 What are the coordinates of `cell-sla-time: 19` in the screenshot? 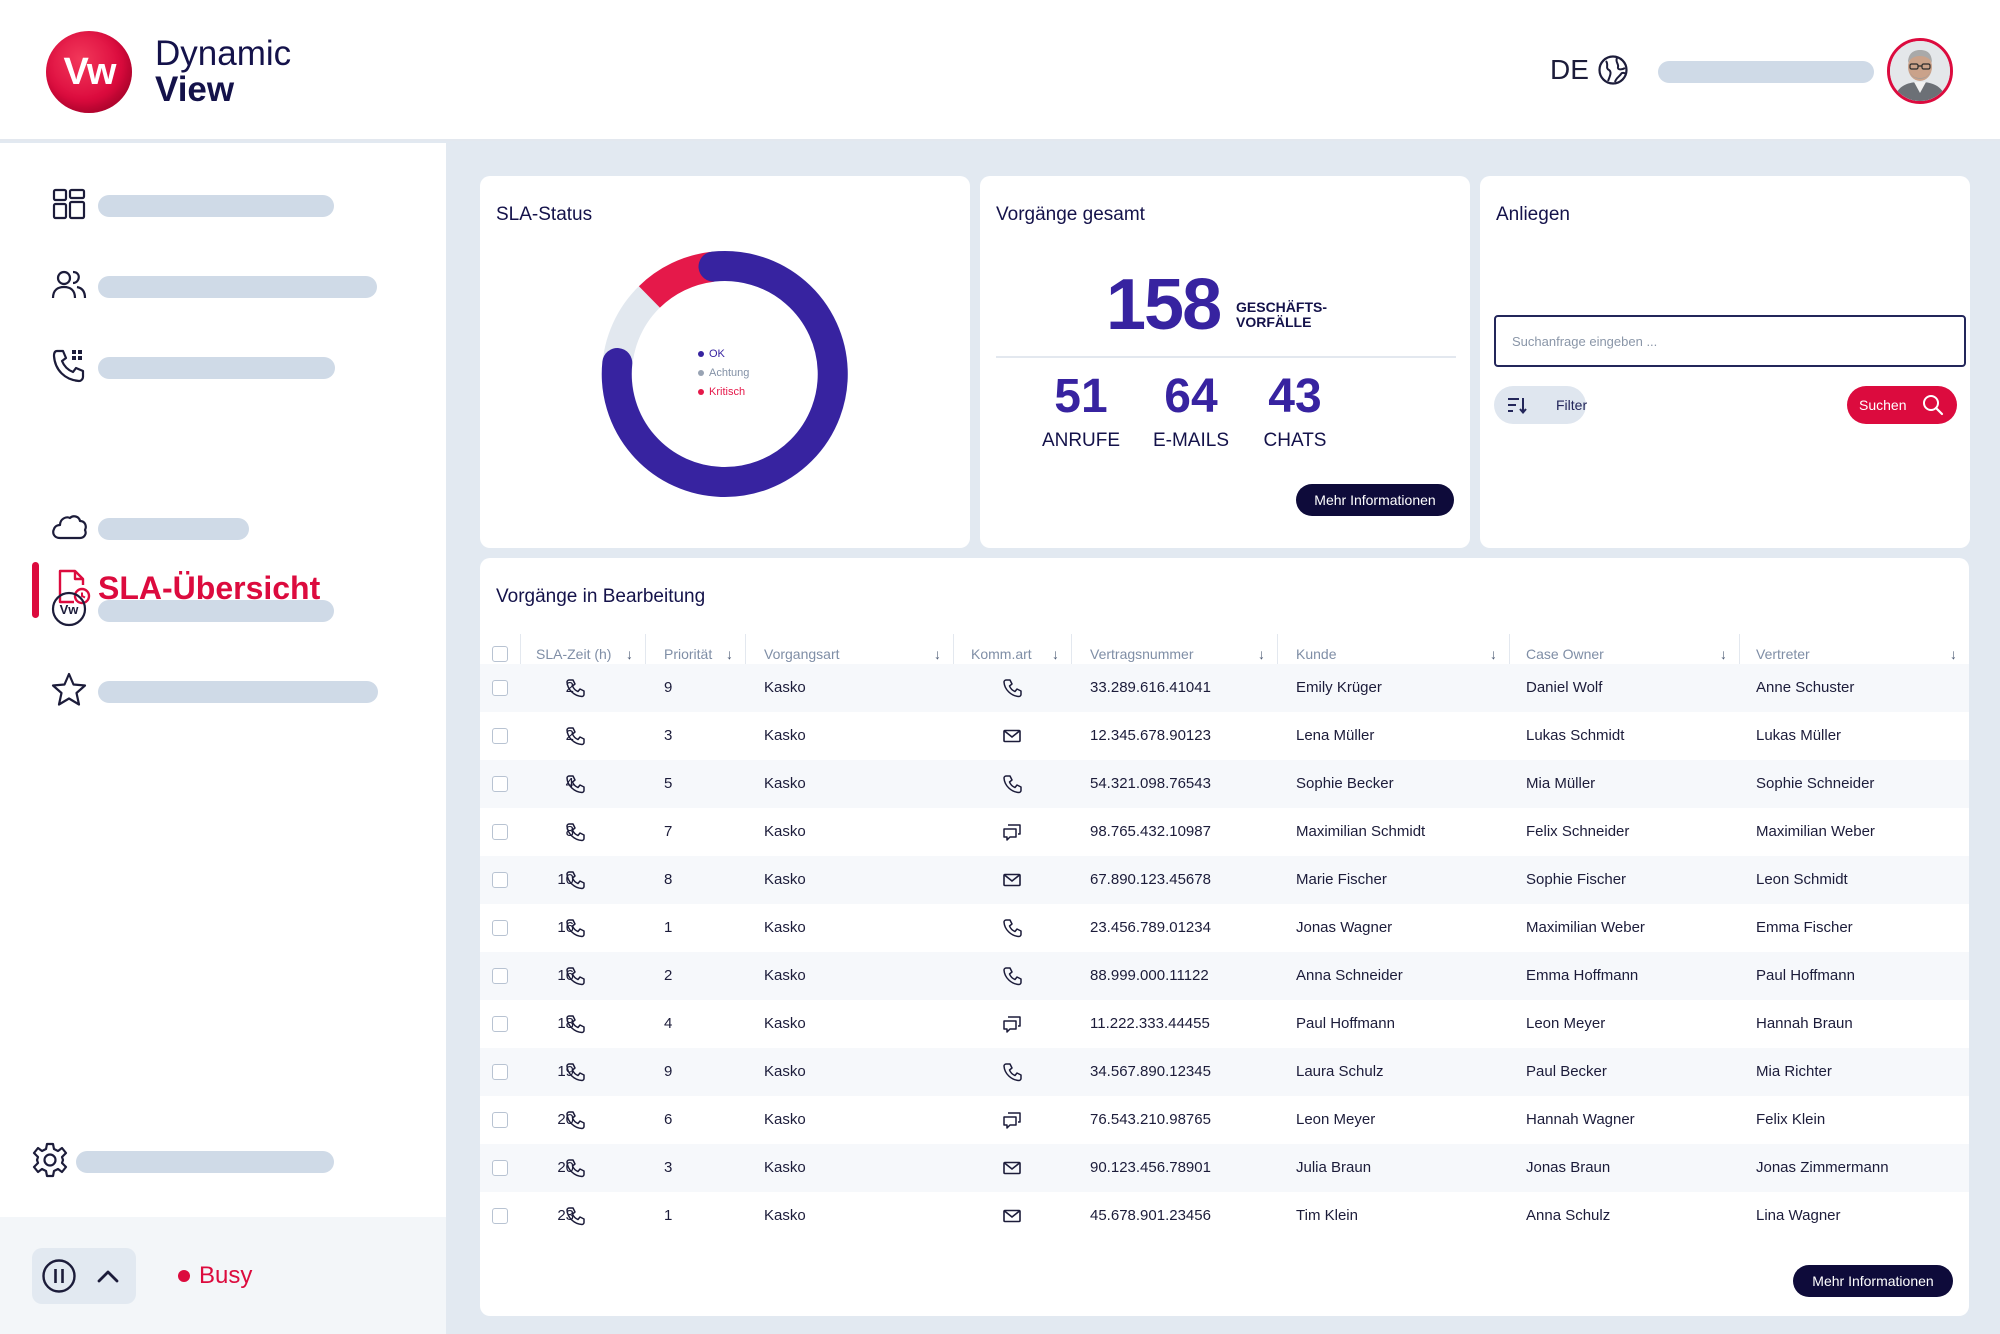 It's located at (565, 1071).